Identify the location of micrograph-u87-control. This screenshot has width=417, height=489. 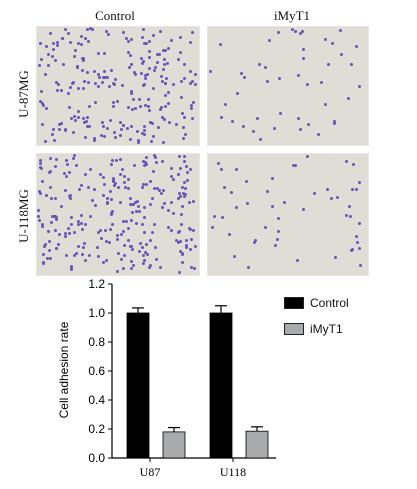
(118, 86).